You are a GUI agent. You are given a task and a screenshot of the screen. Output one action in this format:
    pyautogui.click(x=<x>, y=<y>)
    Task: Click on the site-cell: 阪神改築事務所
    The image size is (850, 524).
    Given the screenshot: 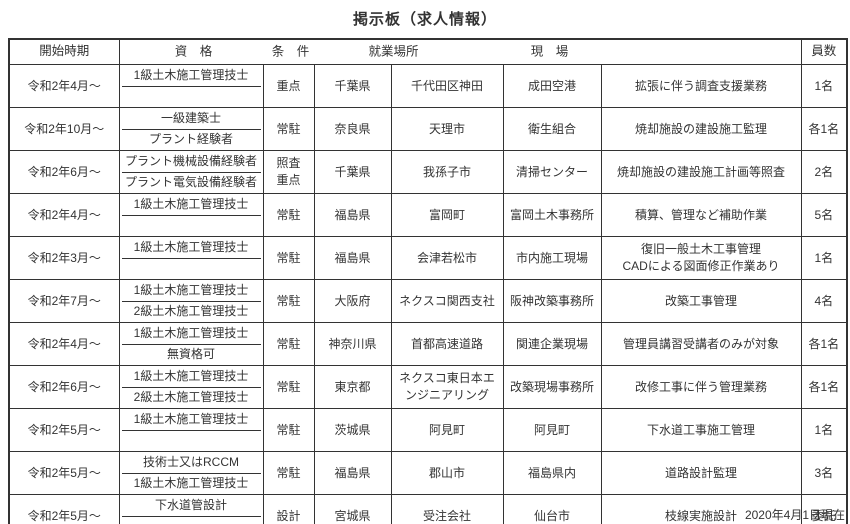 What is the action you would take?
    pyautogui.click(x=552, y=301)
    